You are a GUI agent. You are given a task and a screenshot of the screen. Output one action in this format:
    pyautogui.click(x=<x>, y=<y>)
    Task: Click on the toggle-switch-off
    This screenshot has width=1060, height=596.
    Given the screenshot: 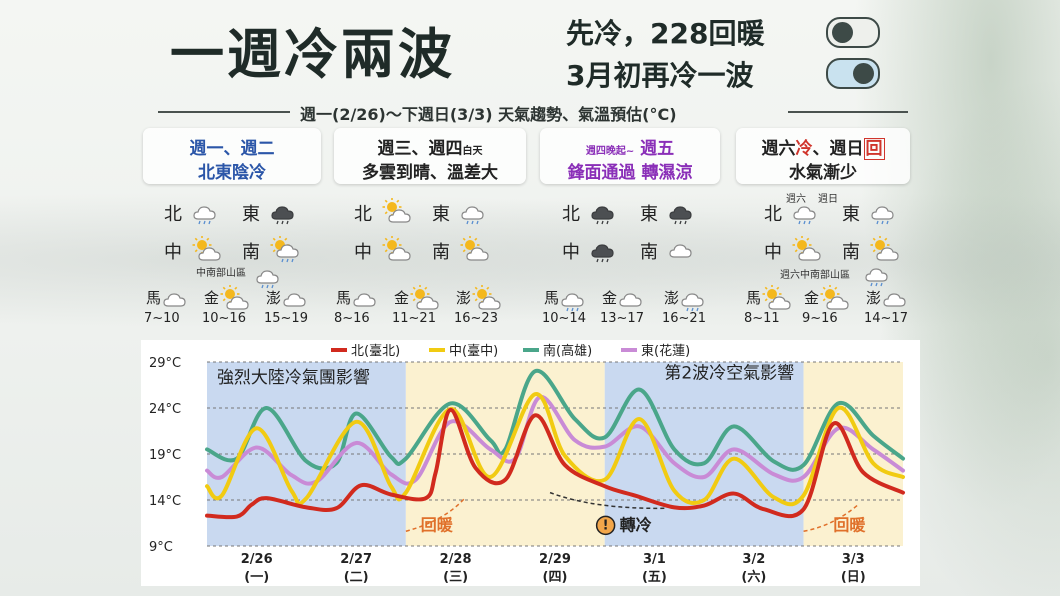 What is the action you would take?
    pyautogui.click(x=853, y=32)
    